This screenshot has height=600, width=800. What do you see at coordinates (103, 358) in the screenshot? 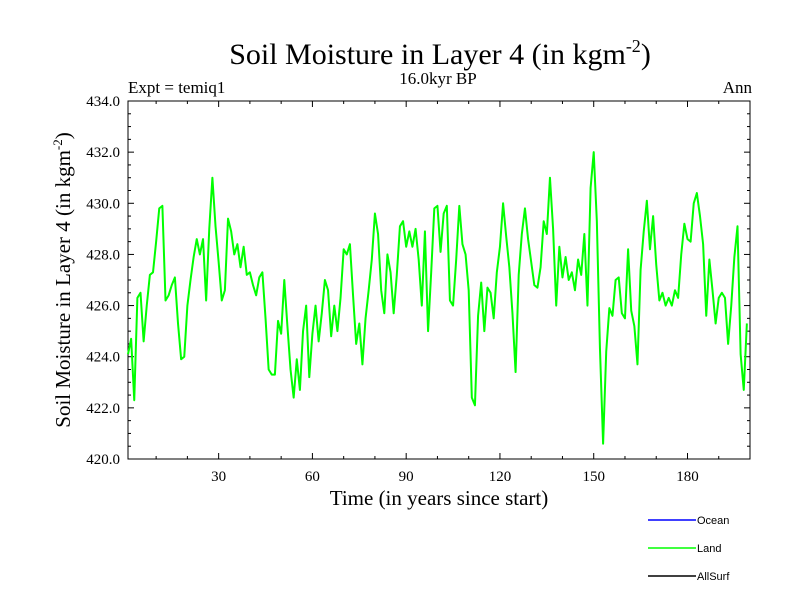
I see `y-tick-label: 424.0` at bounding box center [103, 358].